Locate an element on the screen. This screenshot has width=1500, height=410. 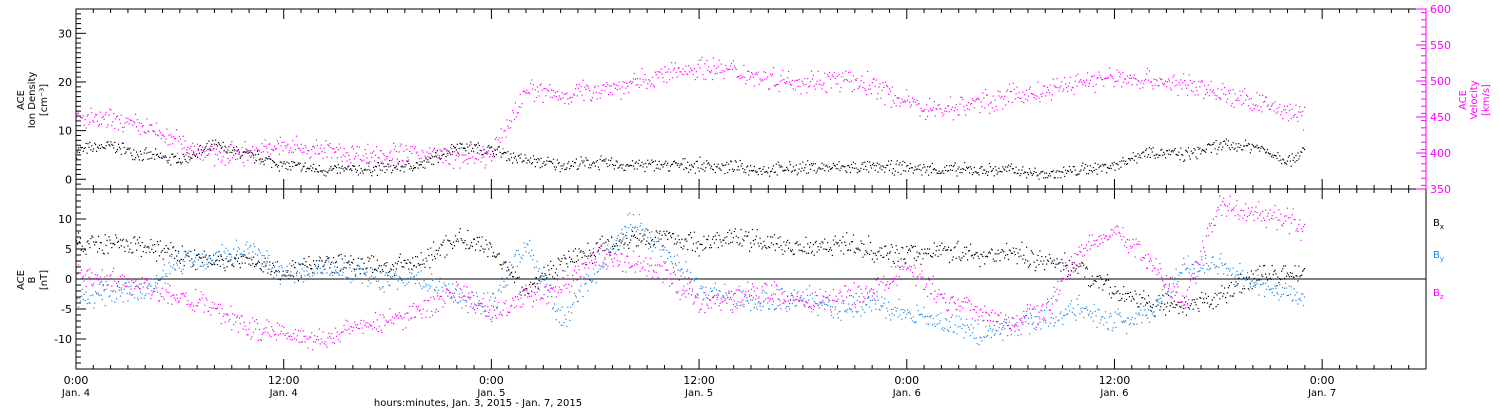
b-axis-title-line3: [nT] is located at coordinates (44, 280).